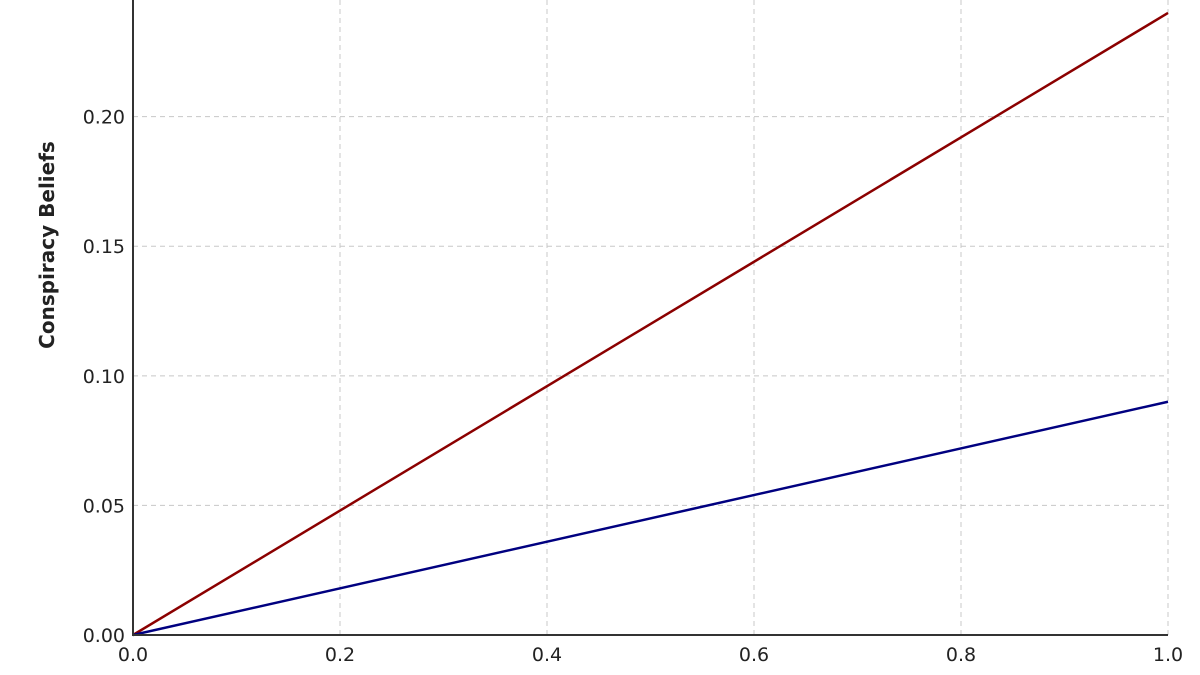 The height and width of the screenshot is (675, 1200). I want to click on x-tick-label: 0.2, so click(340, 655).